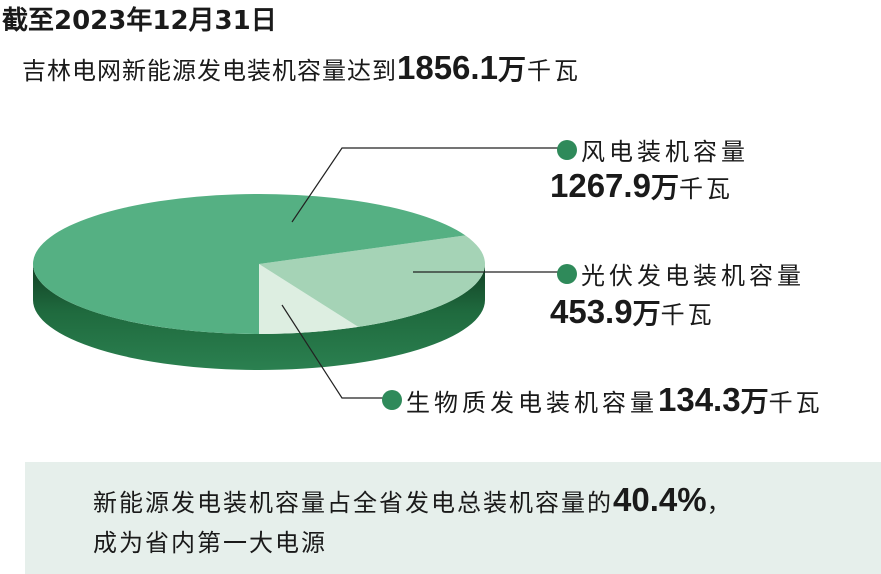 The width and height of the screenshot is (881, 574). What do you see at coordinates (693, 276) in the screenshot?
I see `legend-pv-label: 光伏发电装机容量` at bounding box center [693, 276].